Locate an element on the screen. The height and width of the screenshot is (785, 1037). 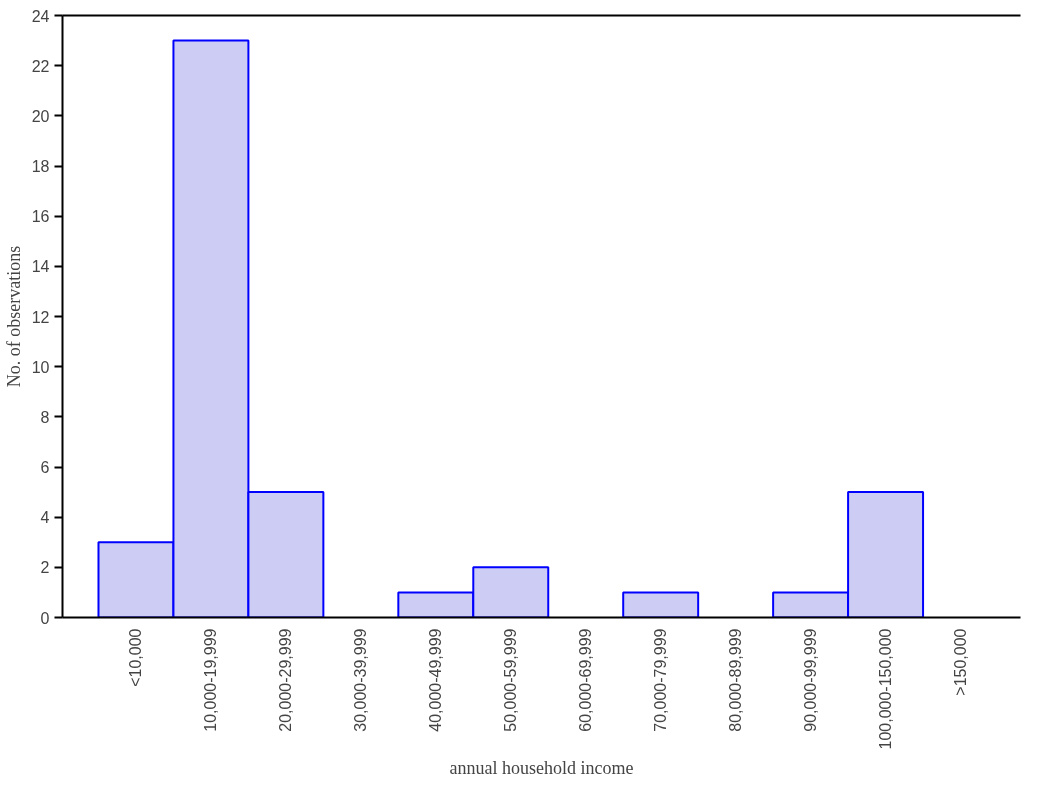
bar is located at coordinates (661, 604).